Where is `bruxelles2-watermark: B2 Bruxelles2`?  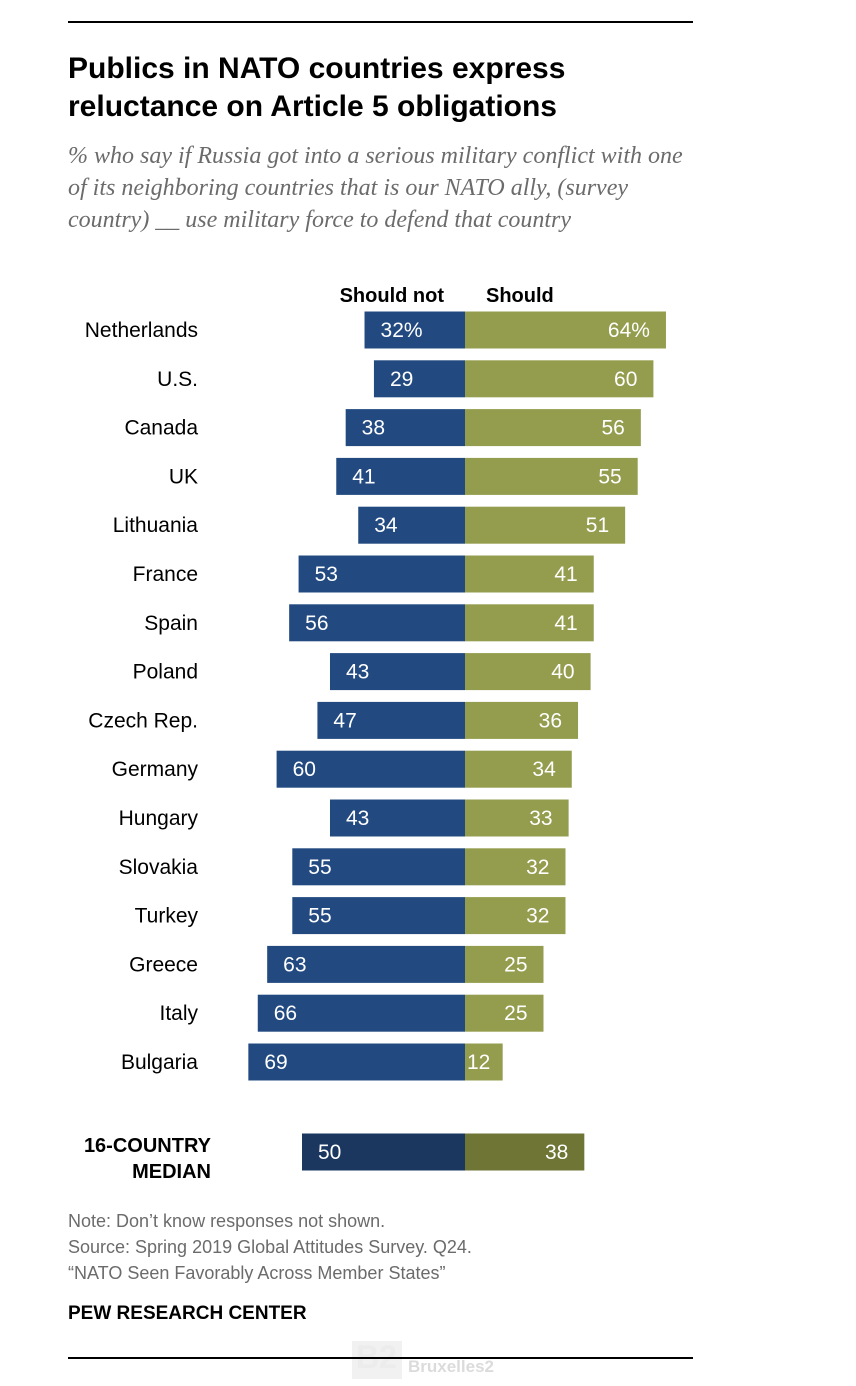
bruxelles2-watermark: B2 Bruxelles2 is located at coordinates (432, 1360).